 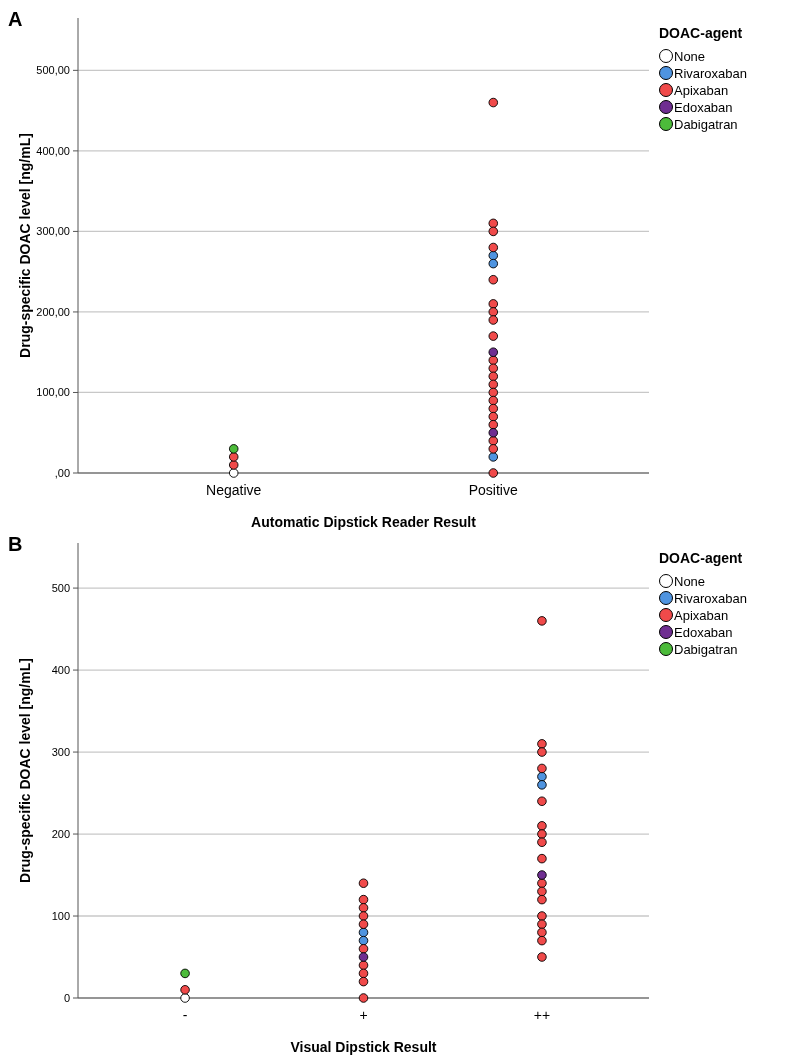 I want to click on y-tick-label: 300,00, so click(x=53, y=231).